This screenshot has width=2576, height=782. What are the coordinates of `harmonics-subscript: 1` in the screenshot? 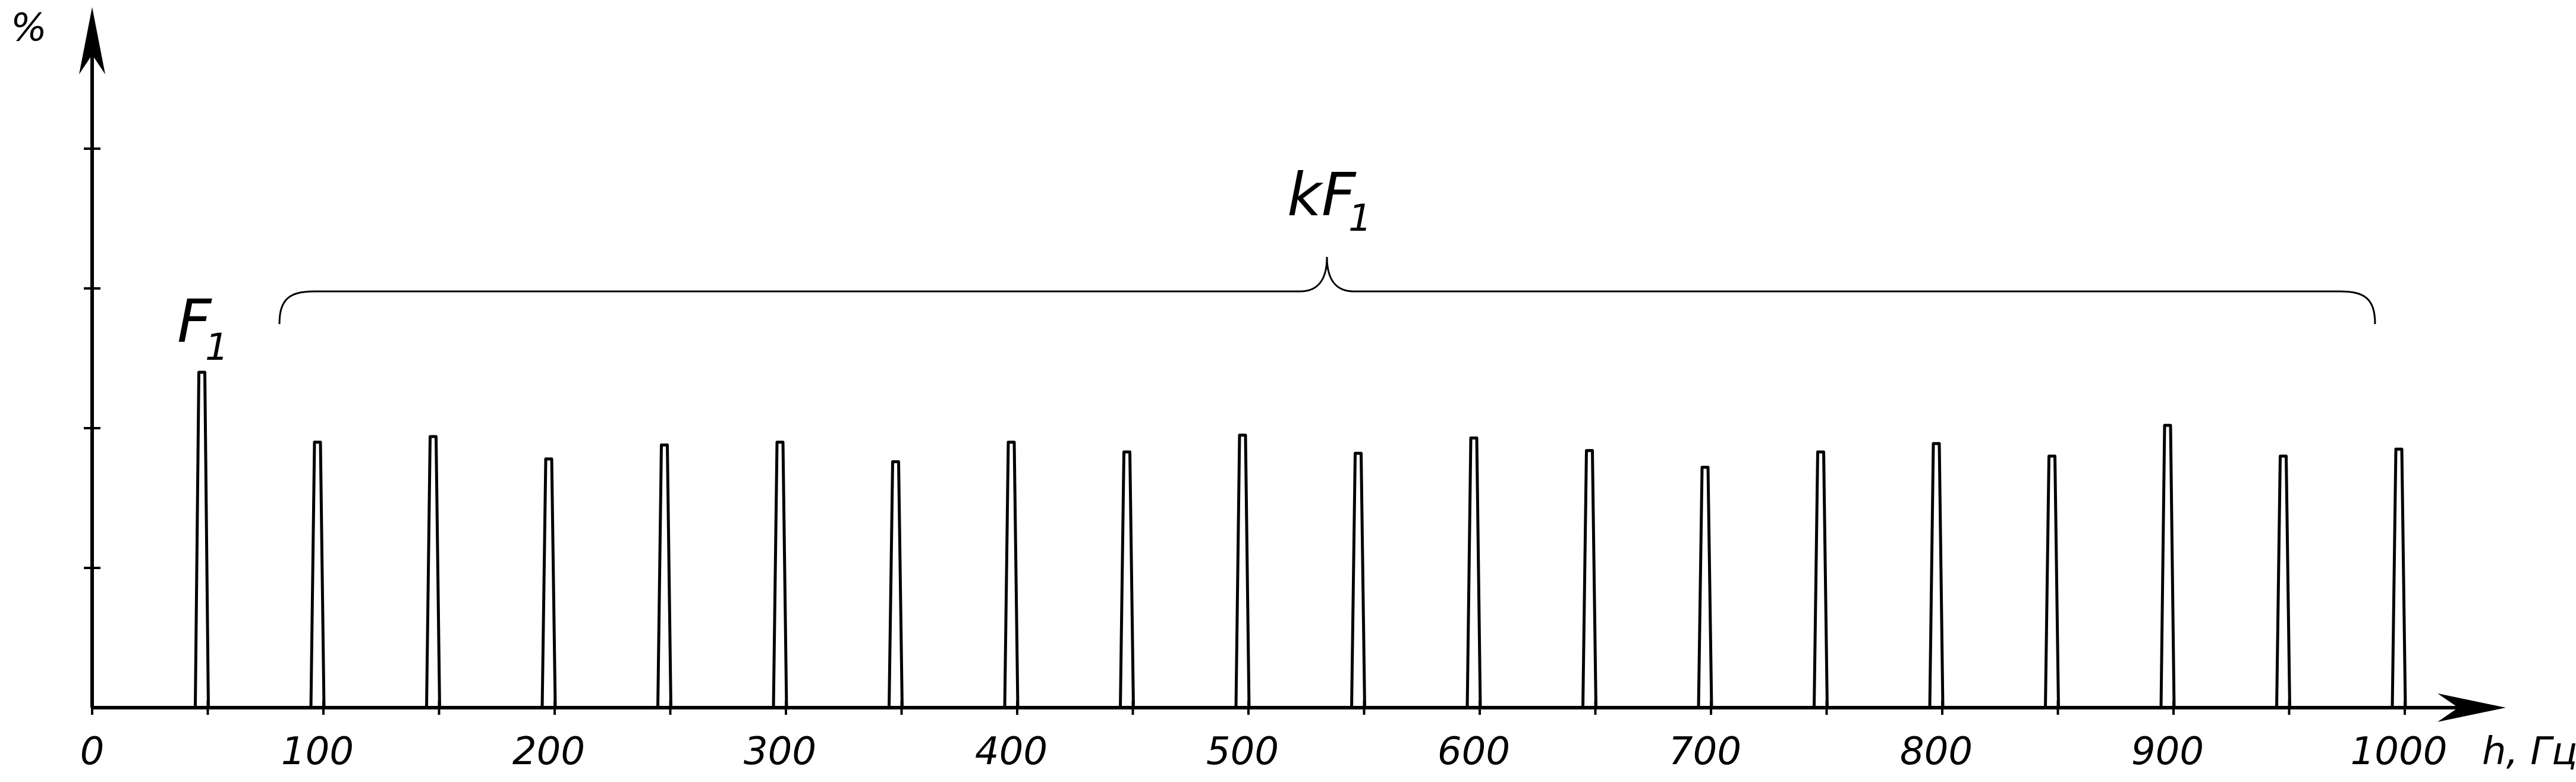 It's located at (1360, 218).